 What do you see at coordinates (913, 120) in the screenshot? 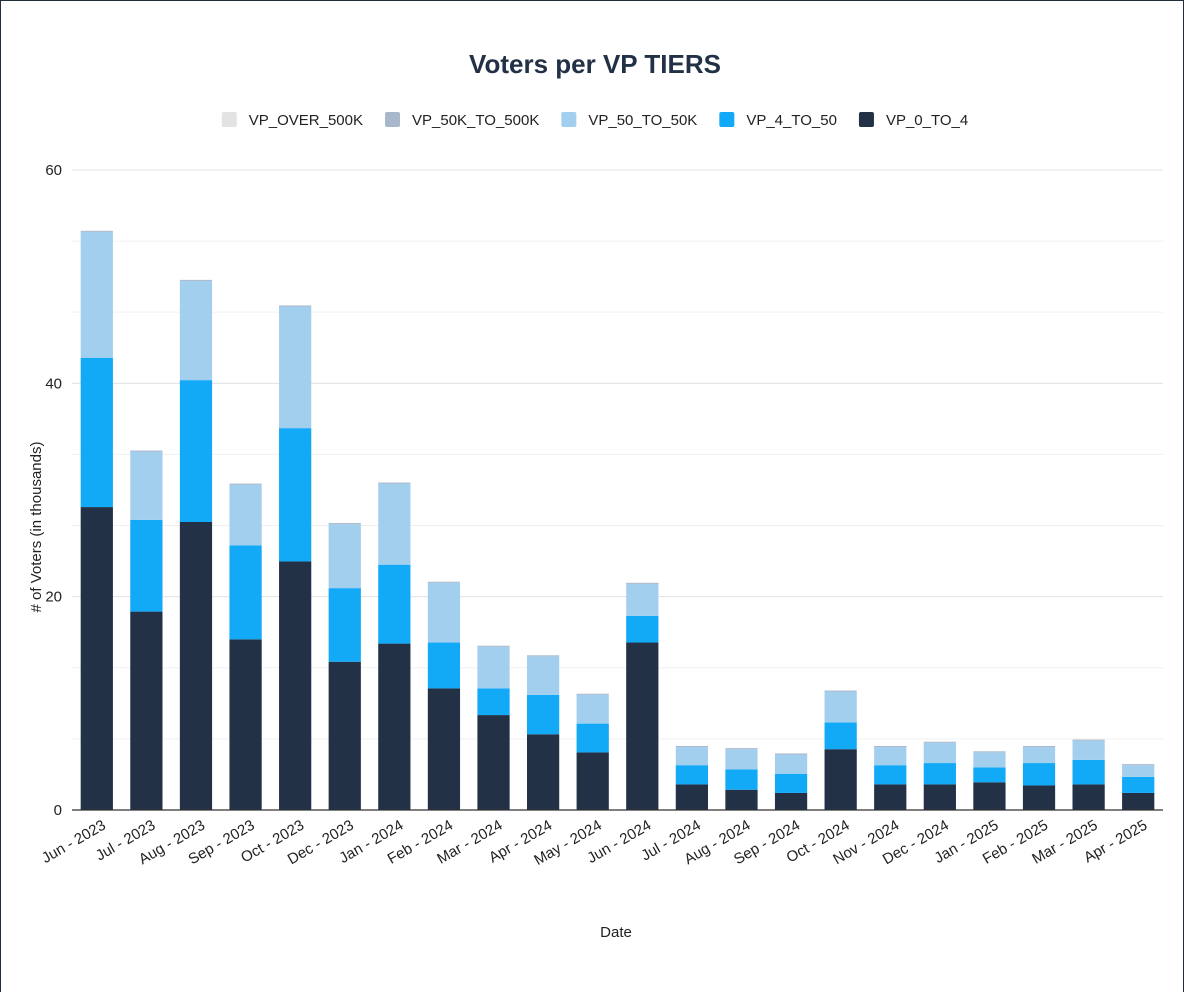
I see `legend-item-vp-0-to-4: VP_0_TO_4` at bounding box center [913, 120].